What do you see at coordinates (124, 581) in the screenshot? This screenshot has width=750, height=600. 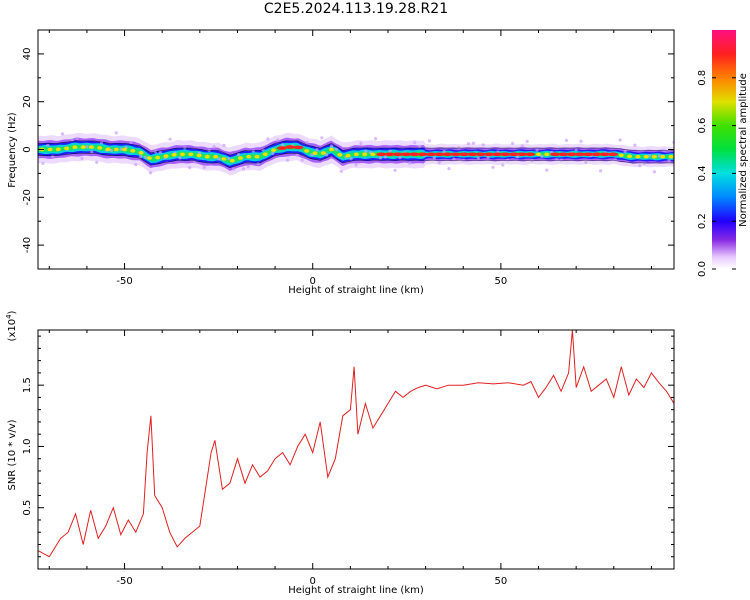 I see `x-tick-label: -50` at bounding box center [124, 581].